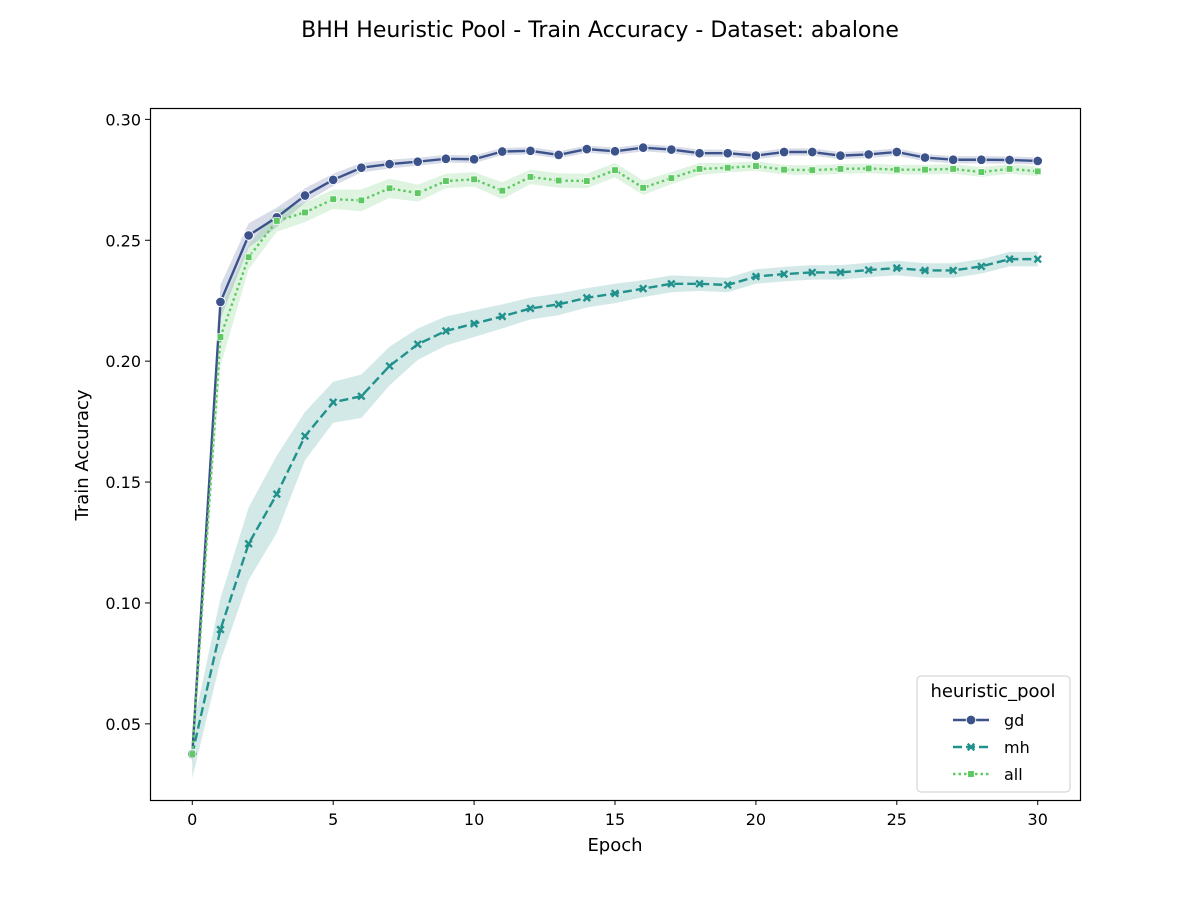 This screenshot has height=900, width=1200. I want to click on y-tick-label: 0.10, so click(123, 603).